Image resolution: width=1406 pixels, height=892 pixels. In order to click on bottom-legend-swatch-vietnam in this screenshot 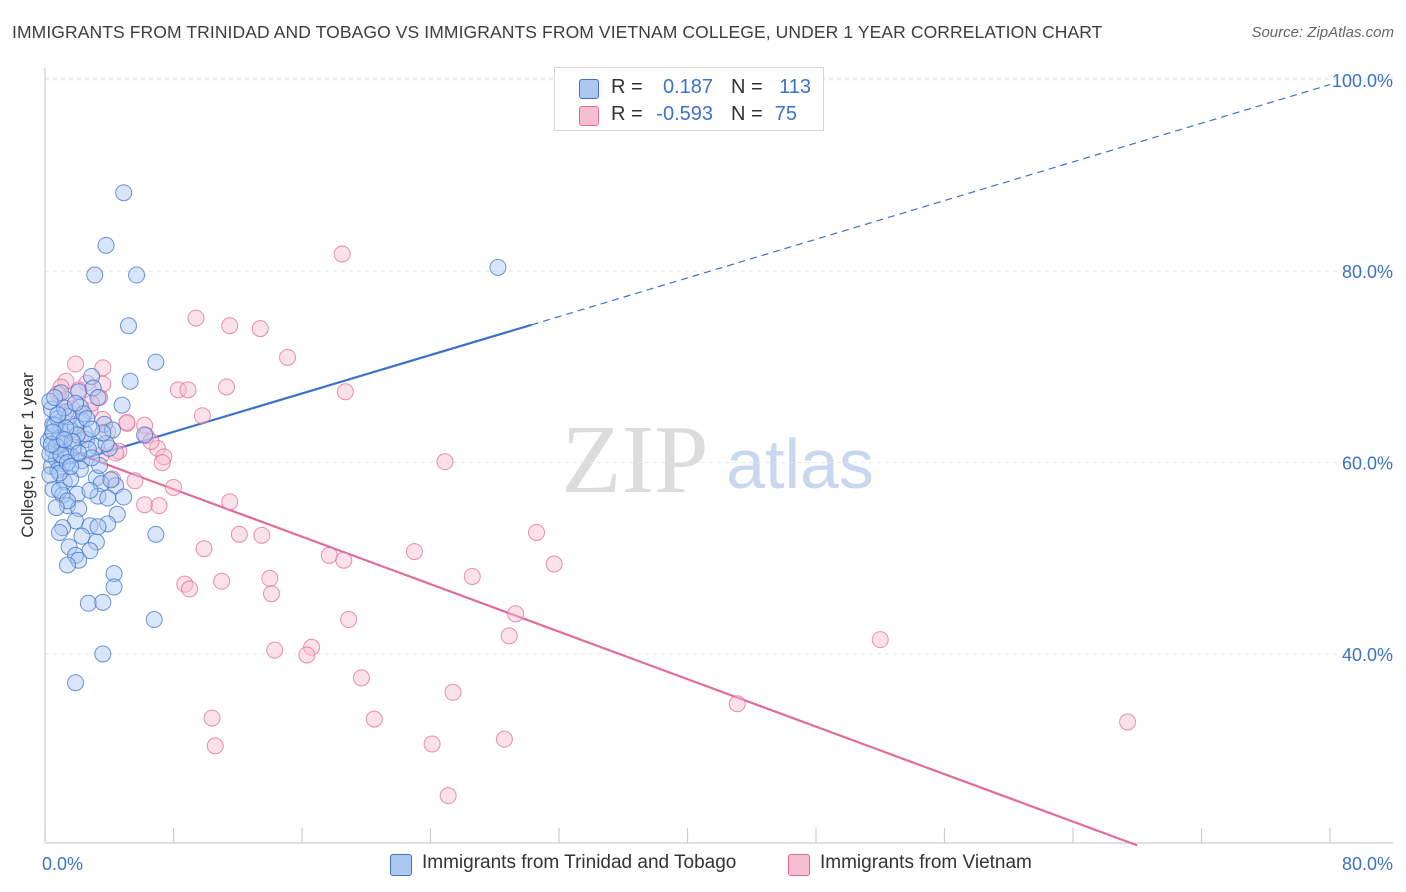, I will do `click(799, 865)`.